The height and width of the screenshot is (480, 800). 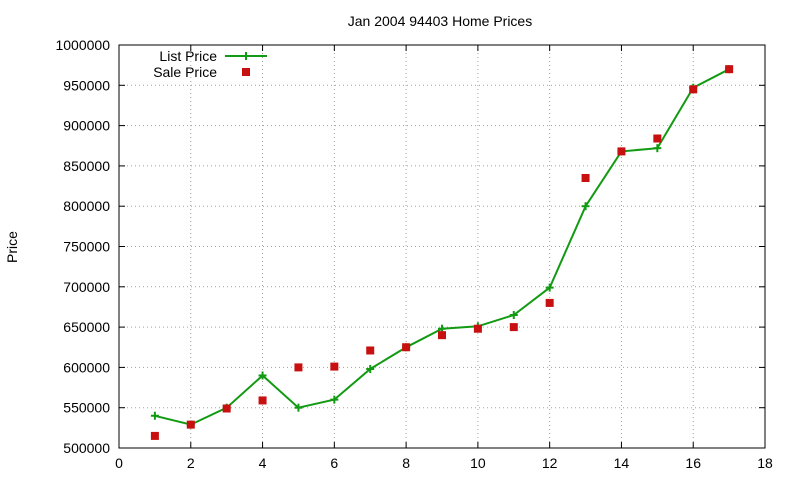 What do you see at coordinates (86, 327) in the screenshot?
I see `y-tick-label: 650000` at bounding box center [86, 327].